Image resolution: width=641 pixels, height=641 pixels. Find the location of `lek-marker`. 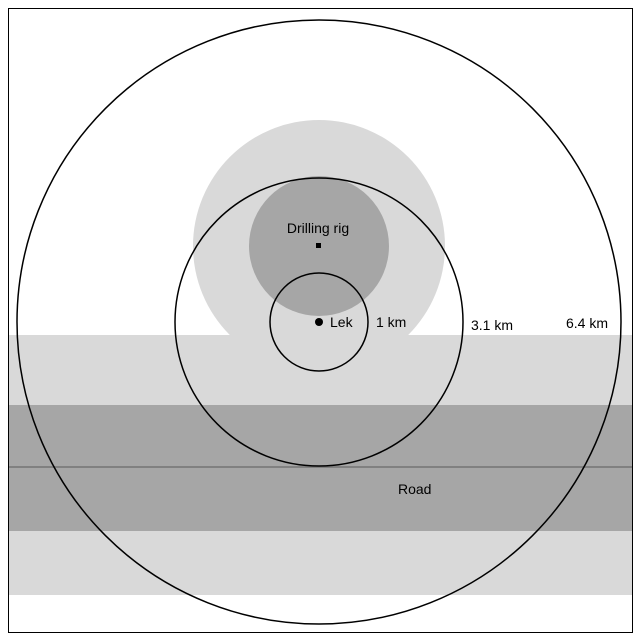

lek-marker is located at coordinates (319, 322).